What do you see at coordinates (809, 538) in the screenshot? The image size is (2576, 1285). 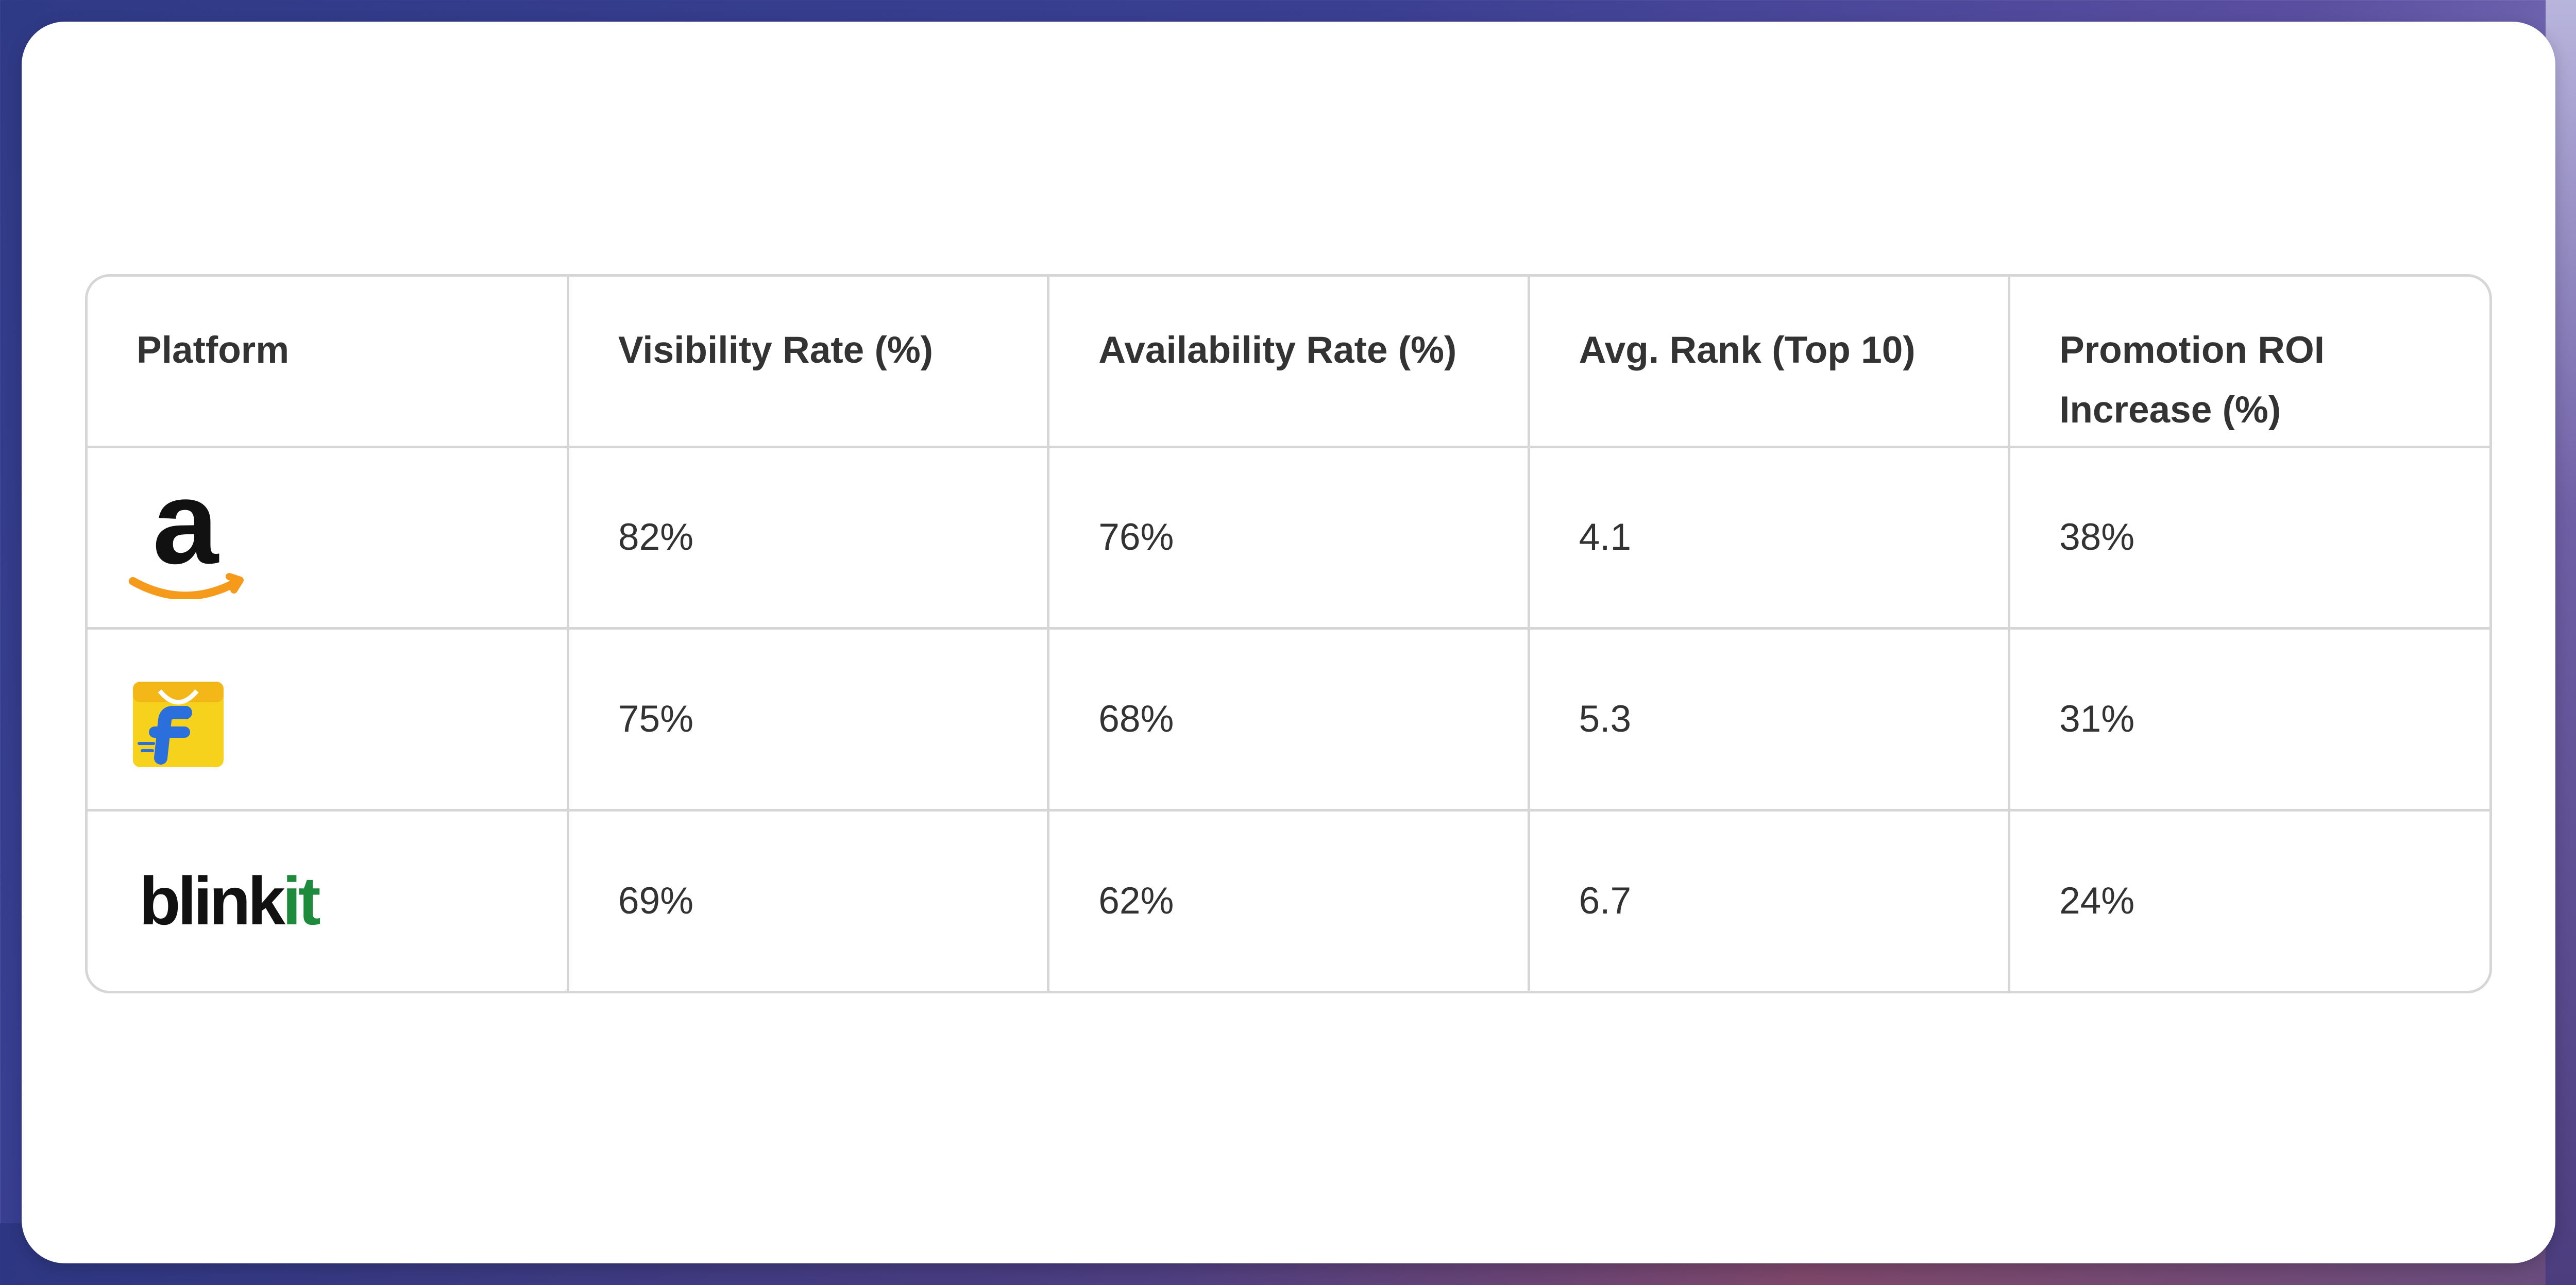 I see `visibility-rate-cell: 82%` at bounding box center [809, 538].